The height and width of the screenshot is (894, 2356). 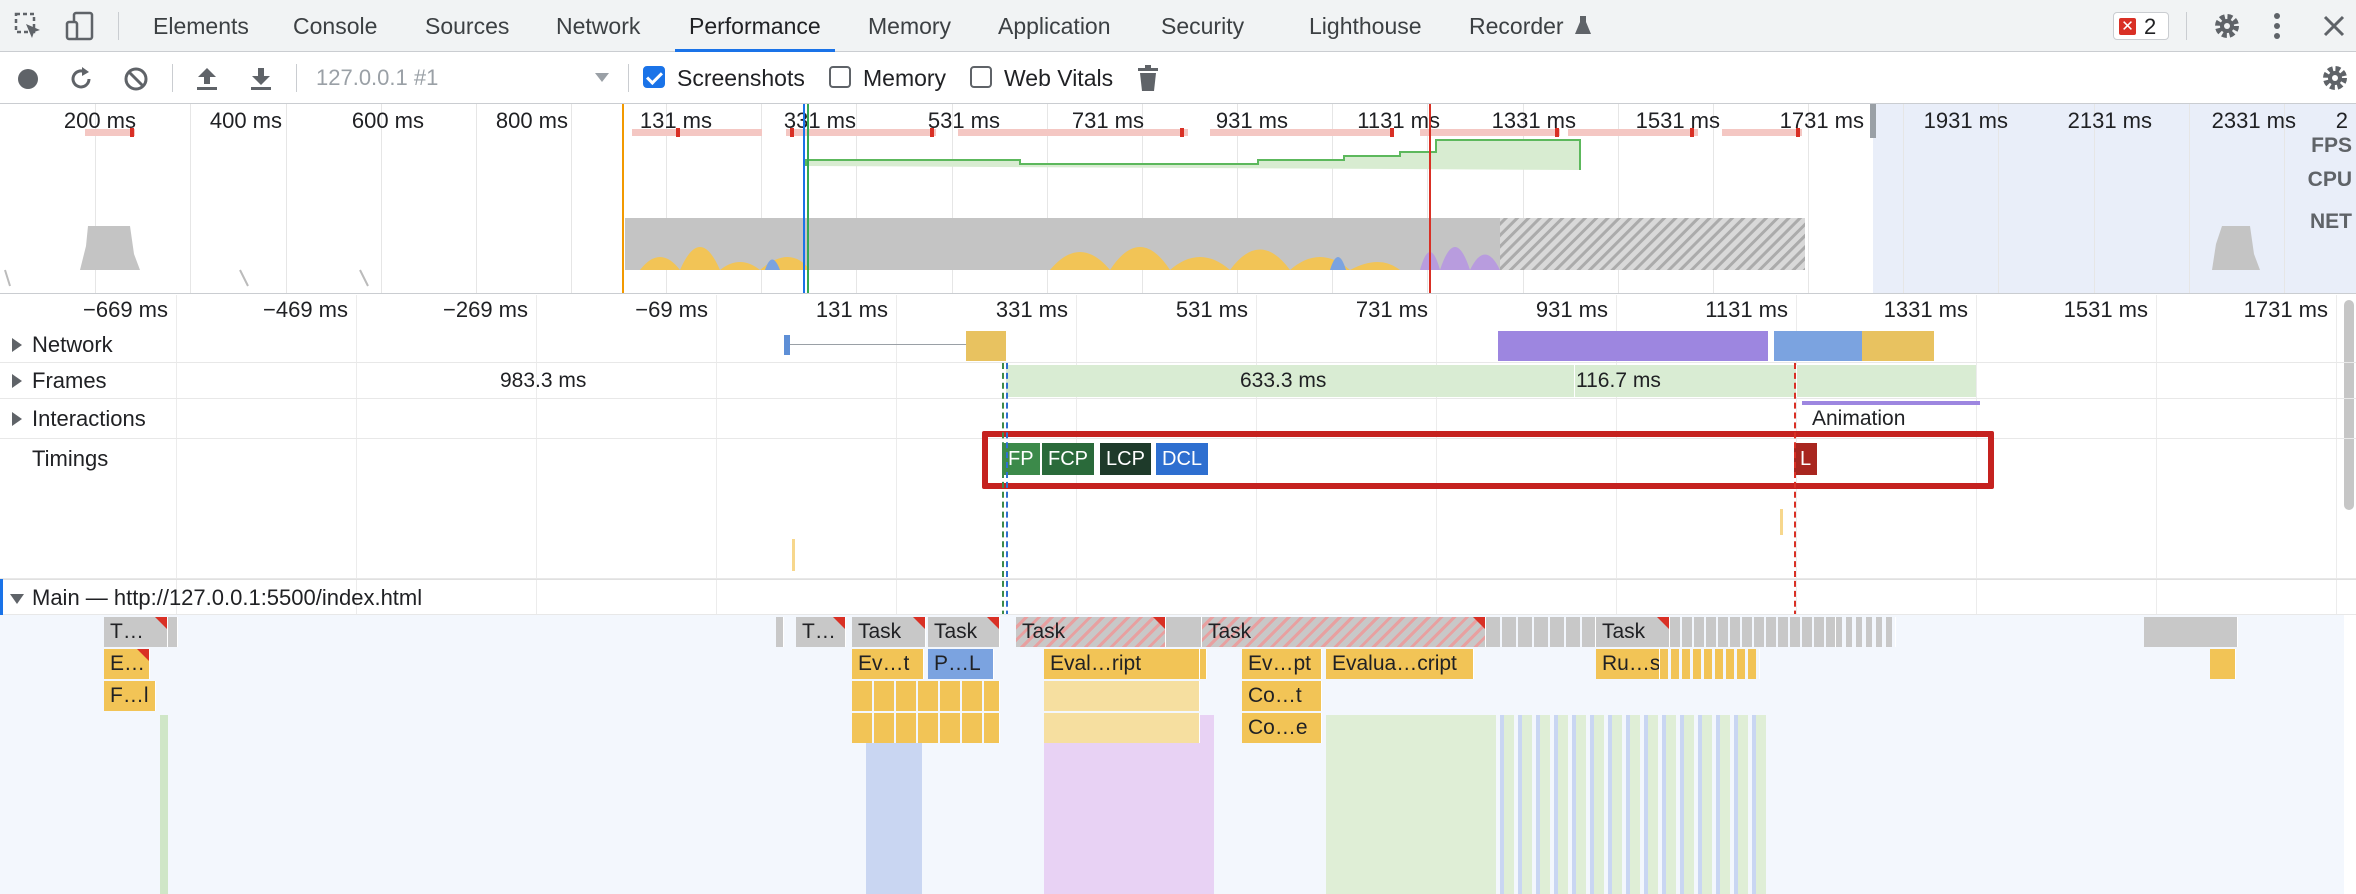 I want to click on lcp-marker: LCP, so click(x=1125, y=459).